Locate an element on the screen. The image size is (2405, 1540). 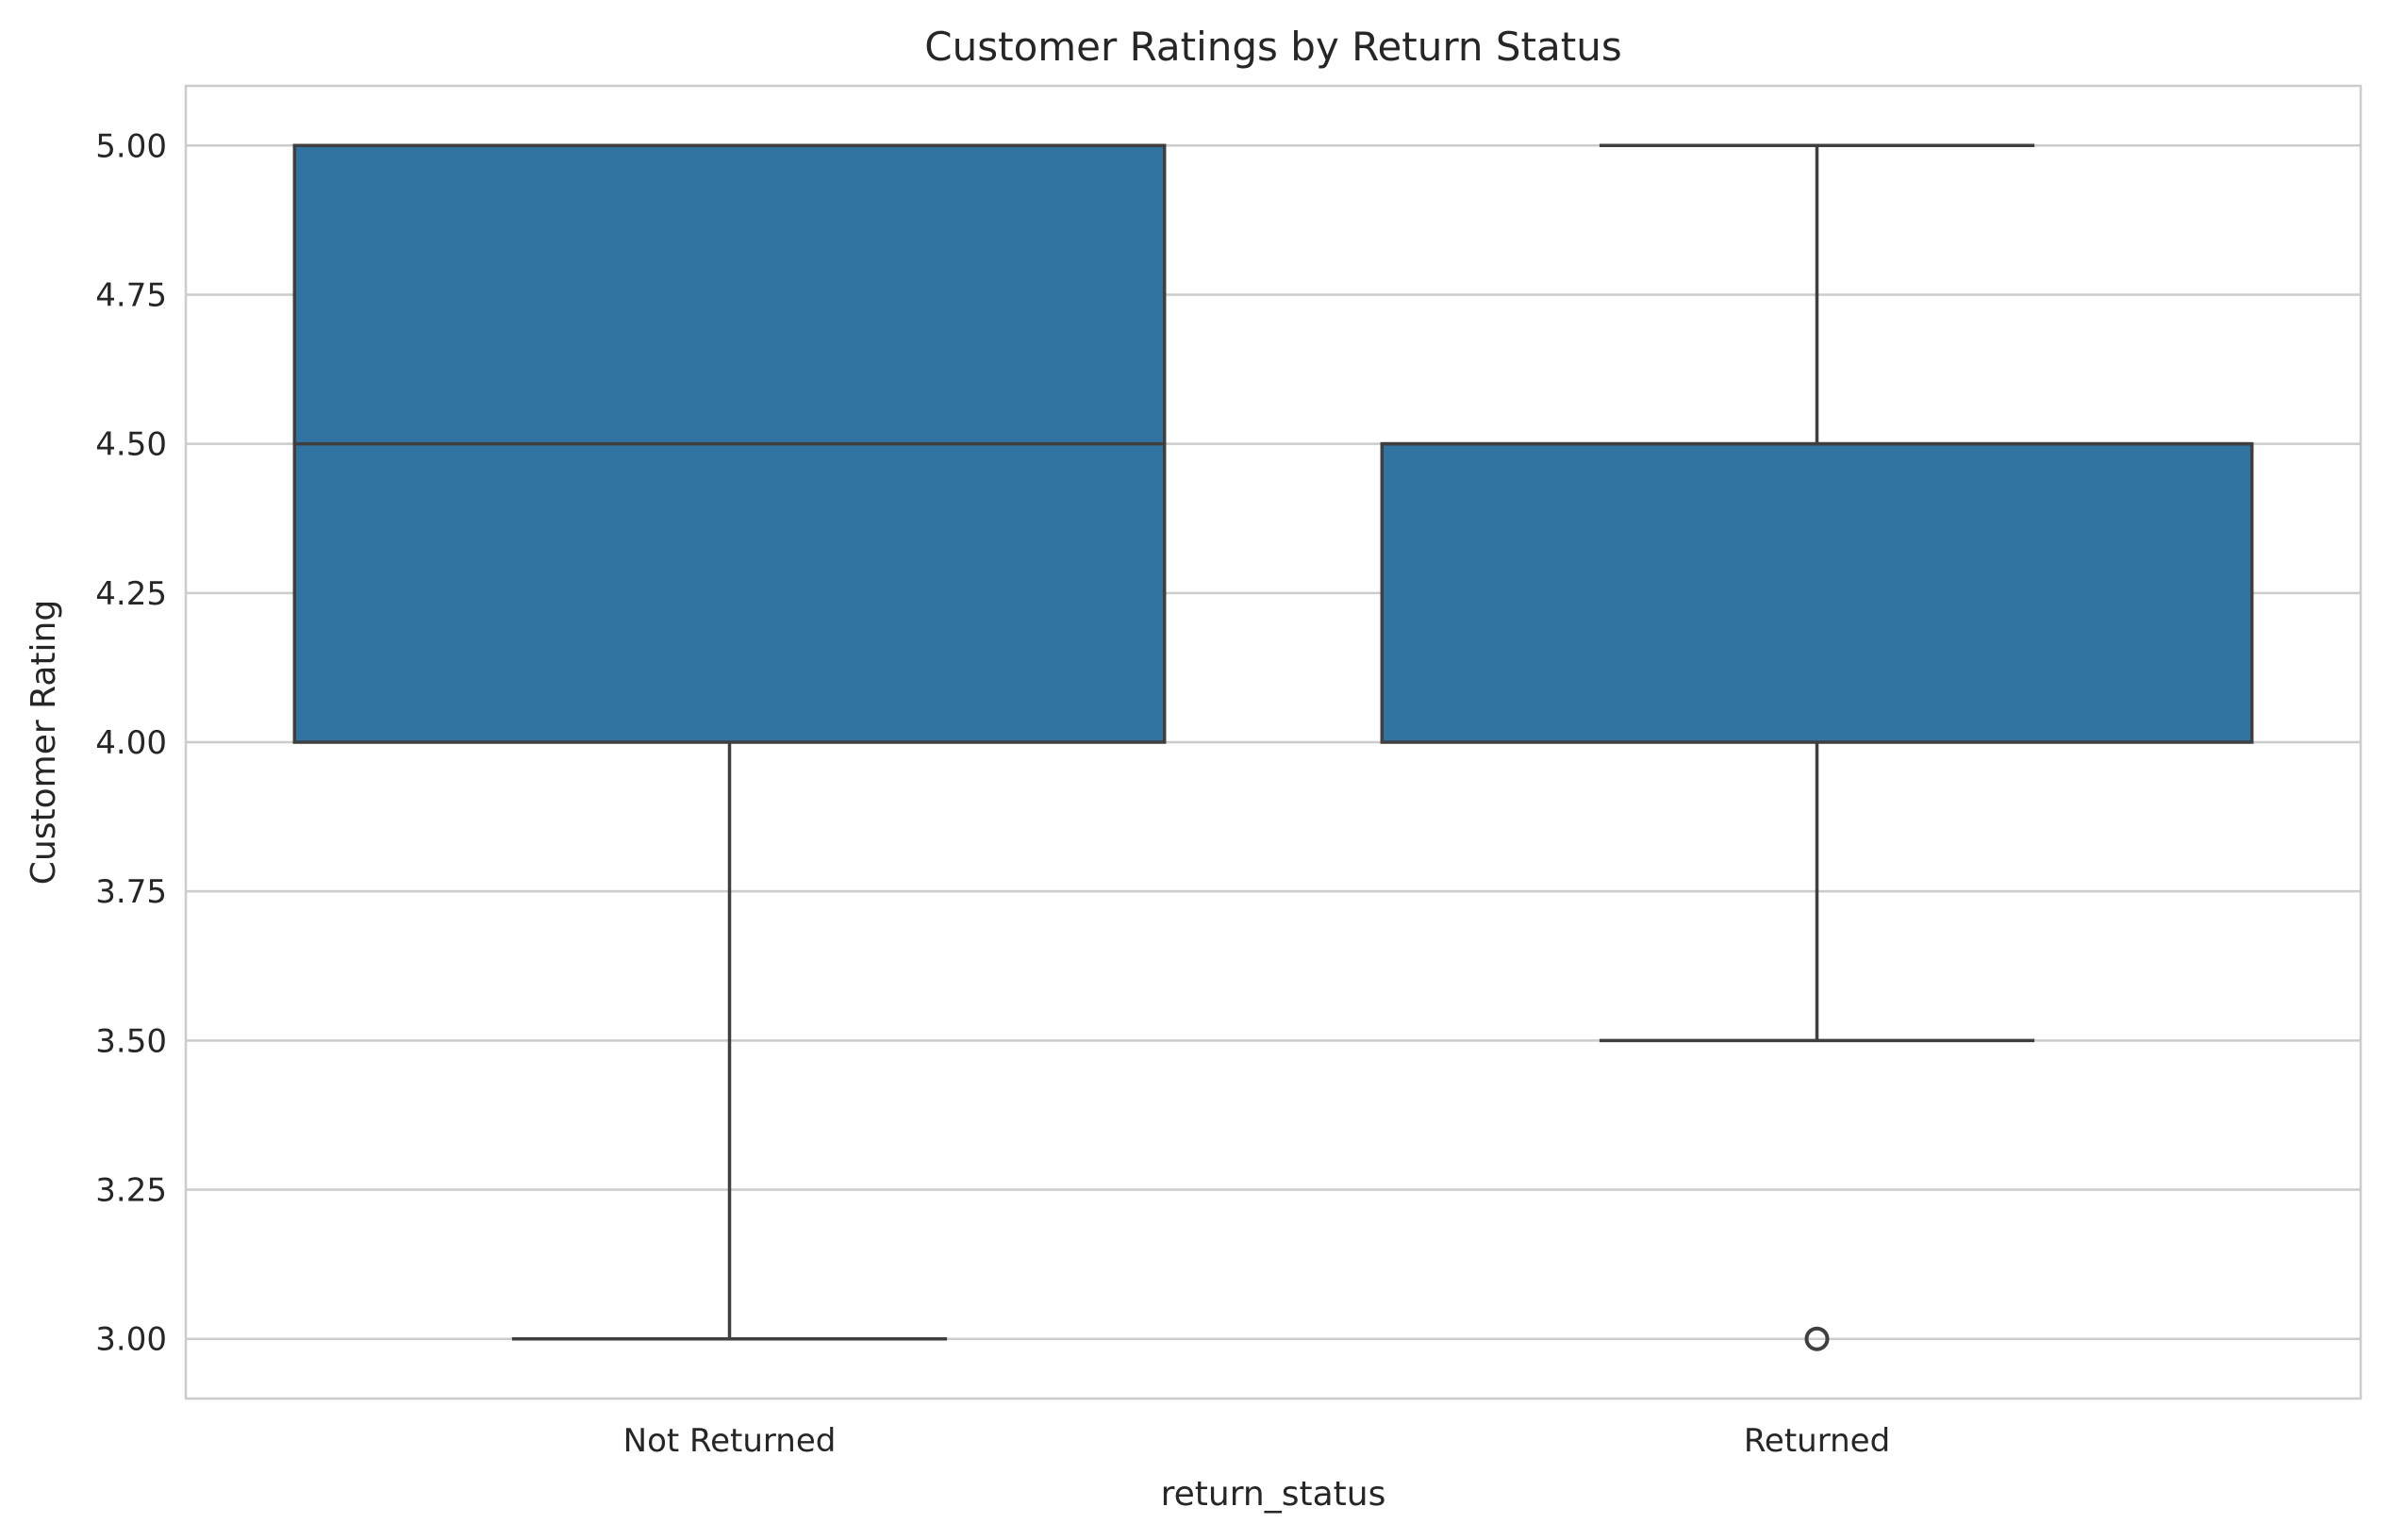
x-tick-labels: Not Returned Returned is located at coordinates (1257, 1441).